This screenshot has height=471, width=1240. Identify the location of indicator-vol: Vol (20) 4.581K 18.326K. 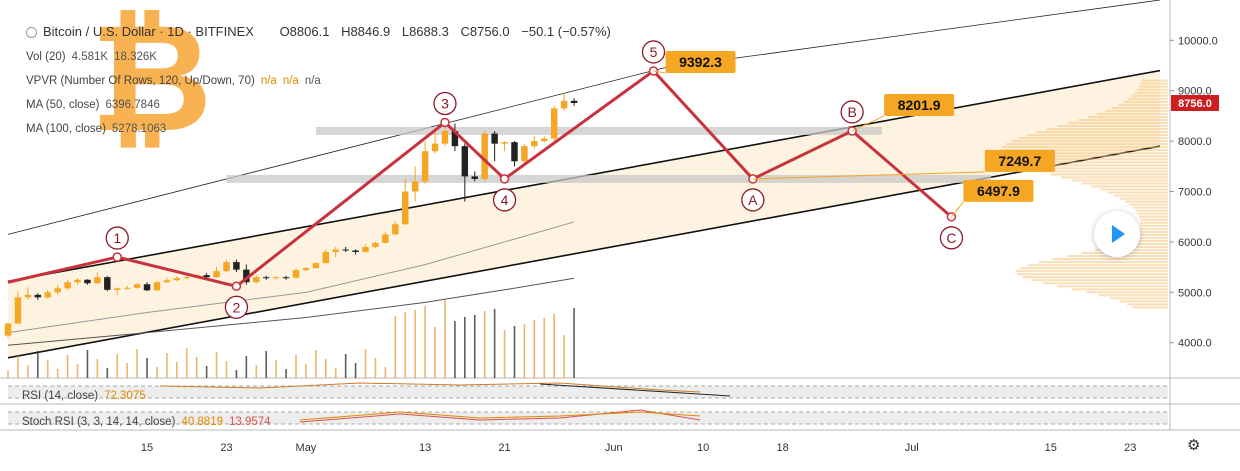
(91, 57).